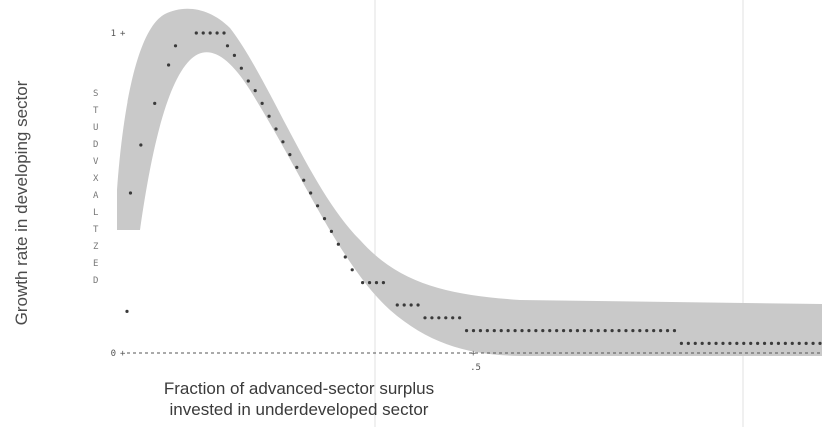  I want to click on y-tick-mark: +, so click(123, 354).